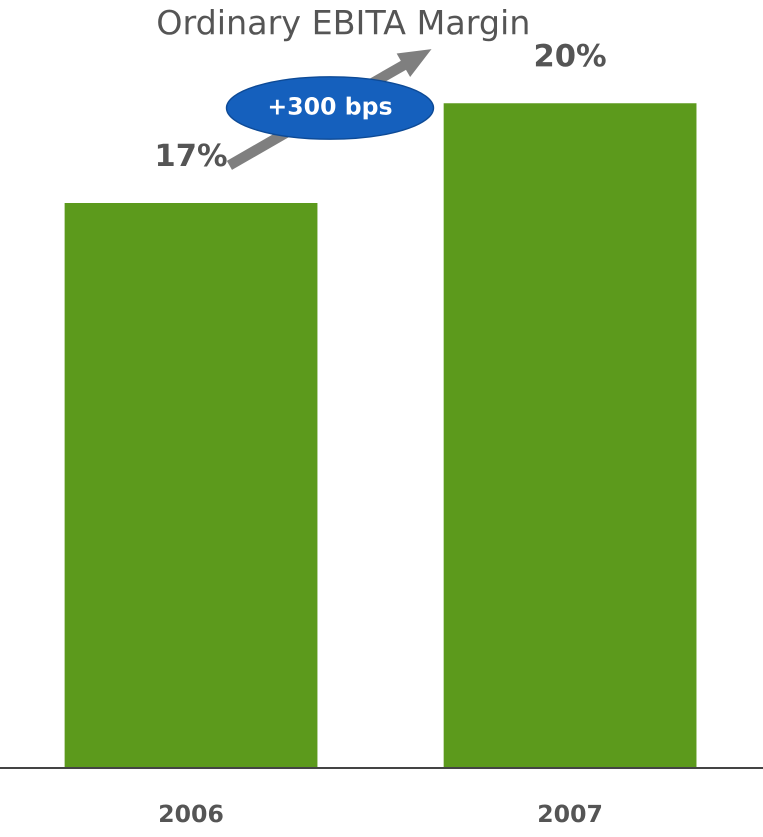 The width and height of the screenshot is (763, 837). What do you see at coordinates (343, 25) in the screenshot?
I see `chart-title: Ordinary EBITA Margin` at bounding box center [343, 25].